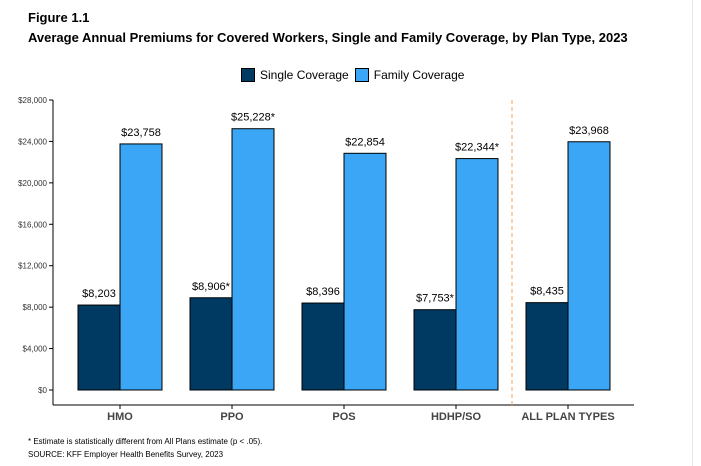 The width and height of the screenshot is (701, 466). I want to click on legend-item-single: Single Coverage, so click(295, 75).